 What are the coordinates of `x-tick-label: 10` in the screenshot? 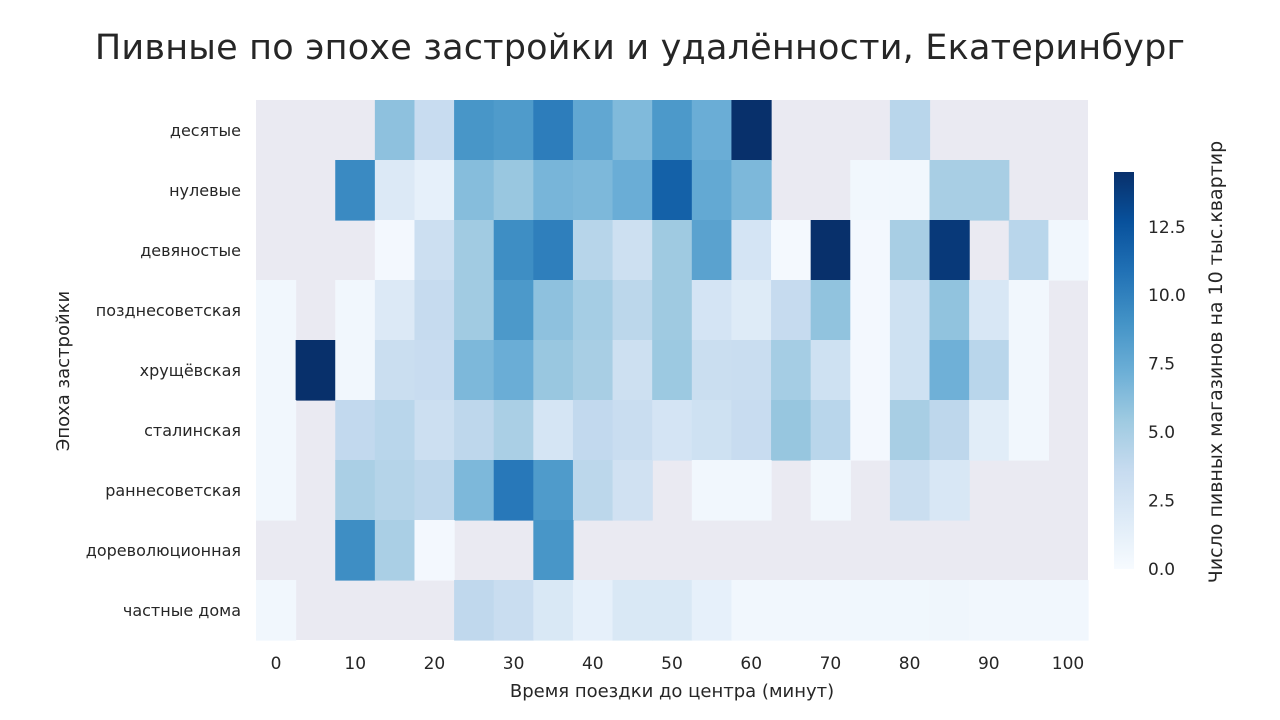 It's located at (355, 664).